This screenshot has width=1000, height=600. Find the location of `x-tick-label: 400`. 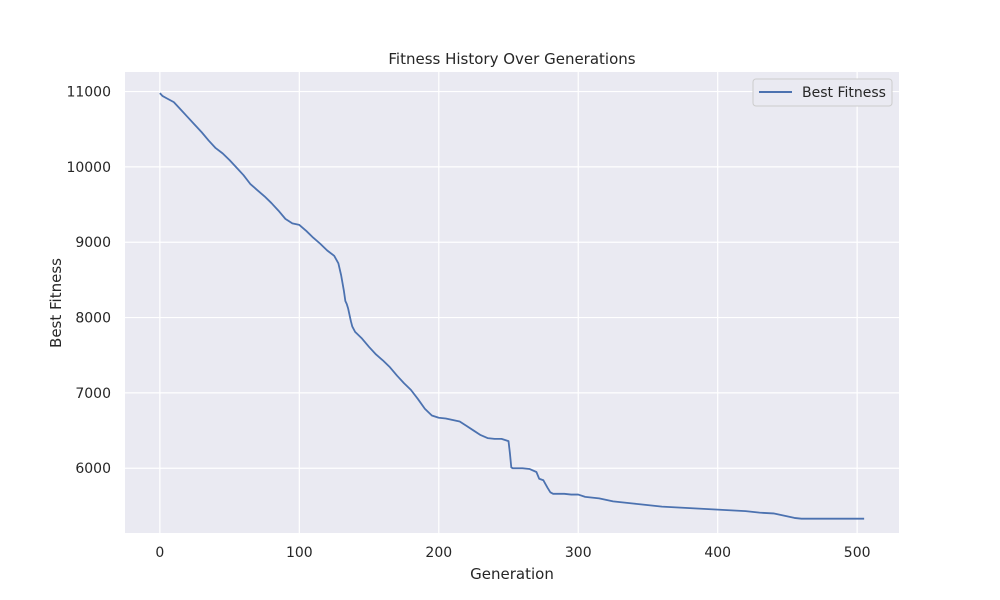

x-tick-label: 400 is located at coordinates (717, 553).